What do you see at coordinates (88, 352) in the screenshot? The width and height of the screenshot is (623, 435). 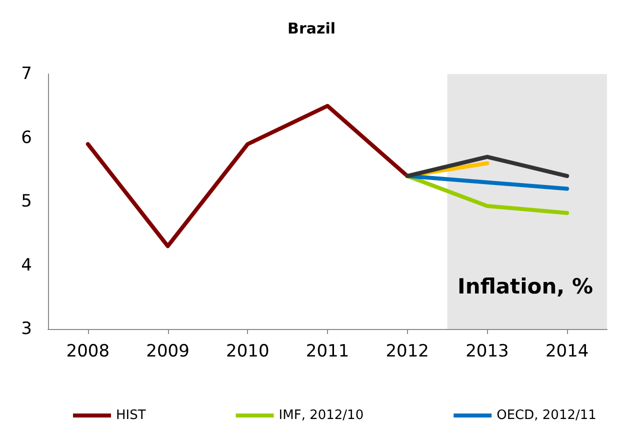 I see `x-tick-label: 2008` at bounding box center [88, 352].